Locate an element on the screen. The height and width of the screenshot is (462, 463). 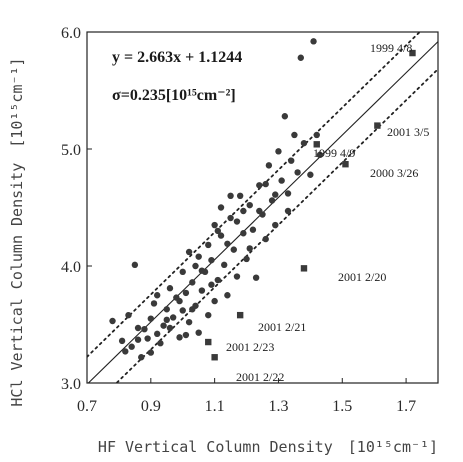
x-tick-label: 0.7 is located at coordinates (87, 406).